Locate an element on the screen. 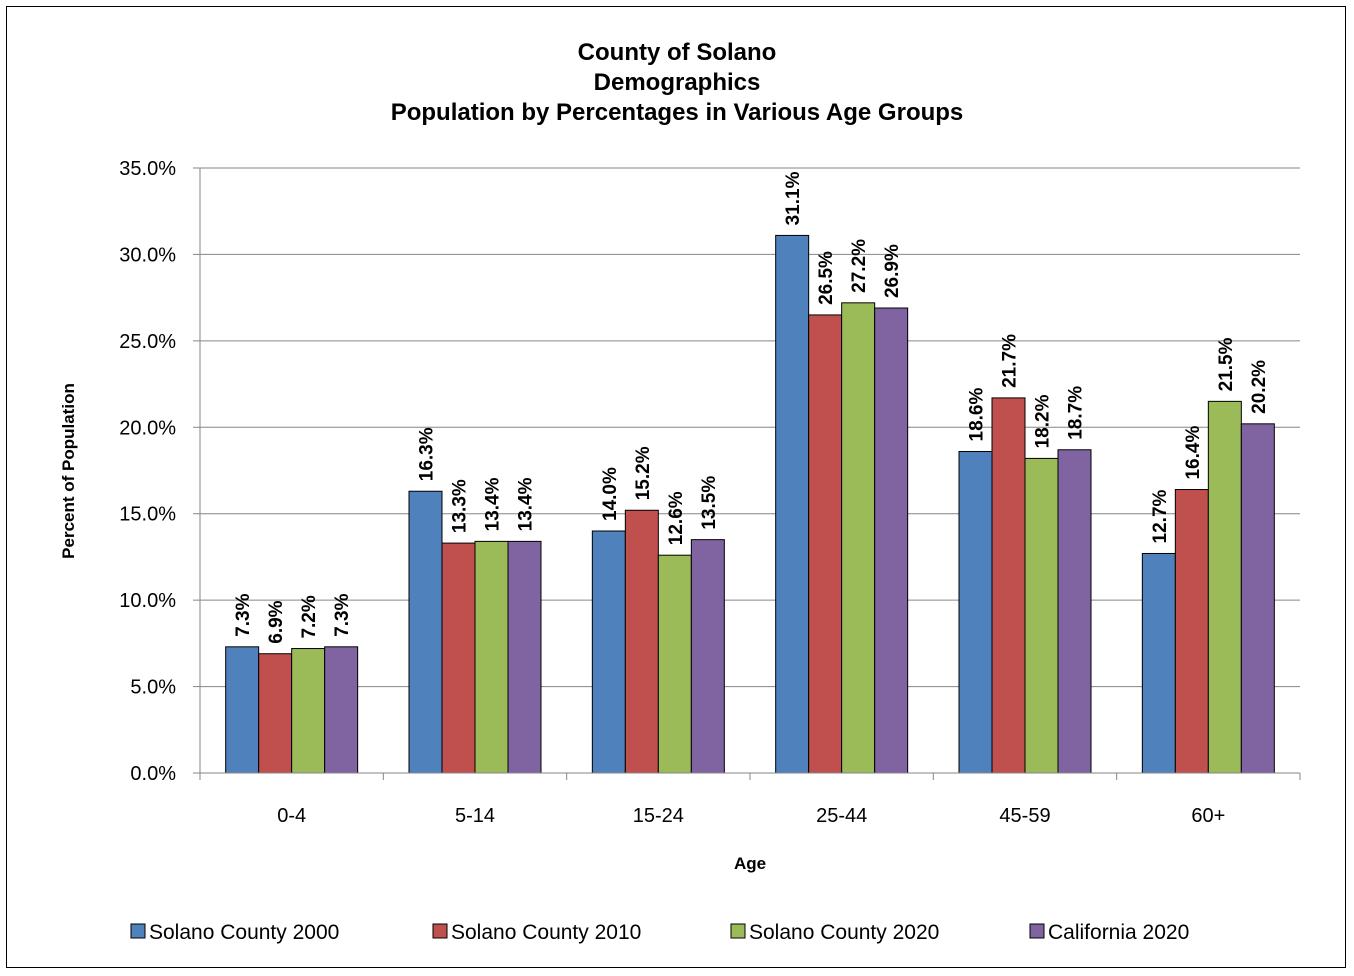  y-tick-label: 35.0% is located at coordinates (147, 169).